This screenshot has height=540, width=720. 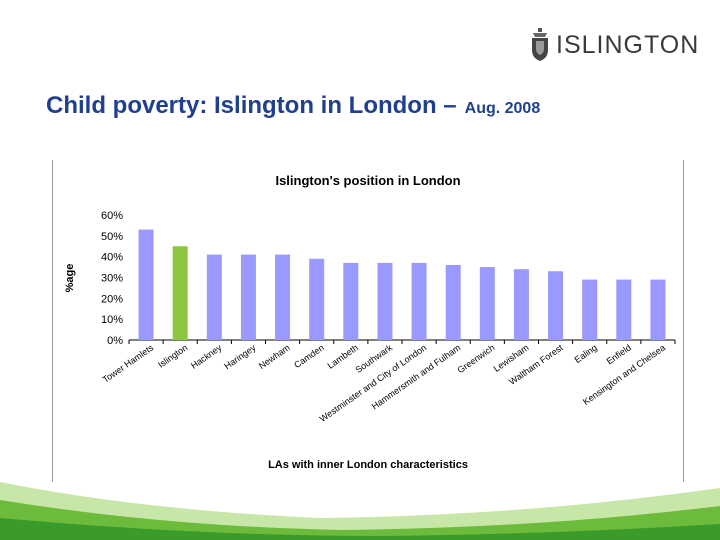 What do you see at coordinates (274, 356) in the screenshot?
I see `x-tick-label: Newham` at bounding box center [274, 356].